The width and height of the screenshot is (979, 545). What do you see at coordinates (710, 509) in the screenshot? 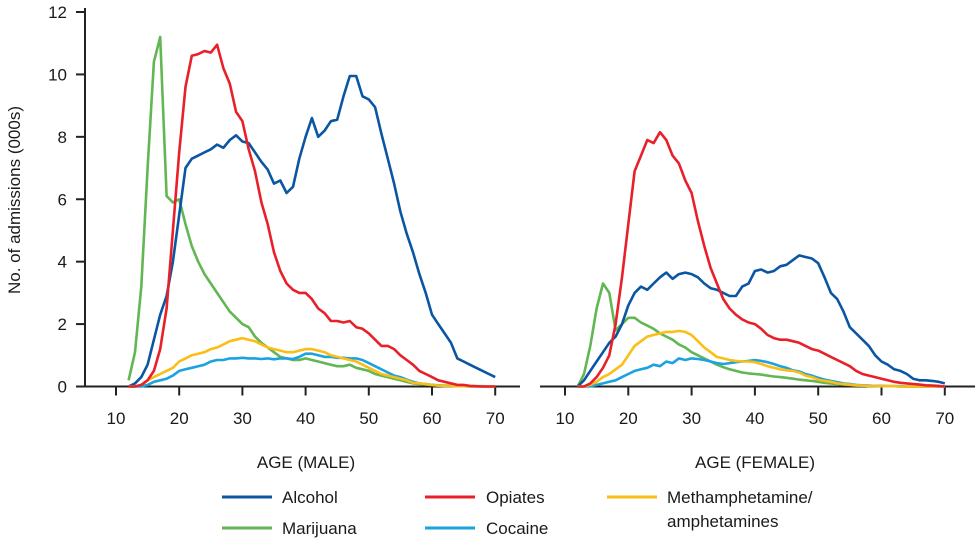
I see `legend-item-methamphetamine: Methamphetamine/ amphetamines` at bounding box center [710, 509].